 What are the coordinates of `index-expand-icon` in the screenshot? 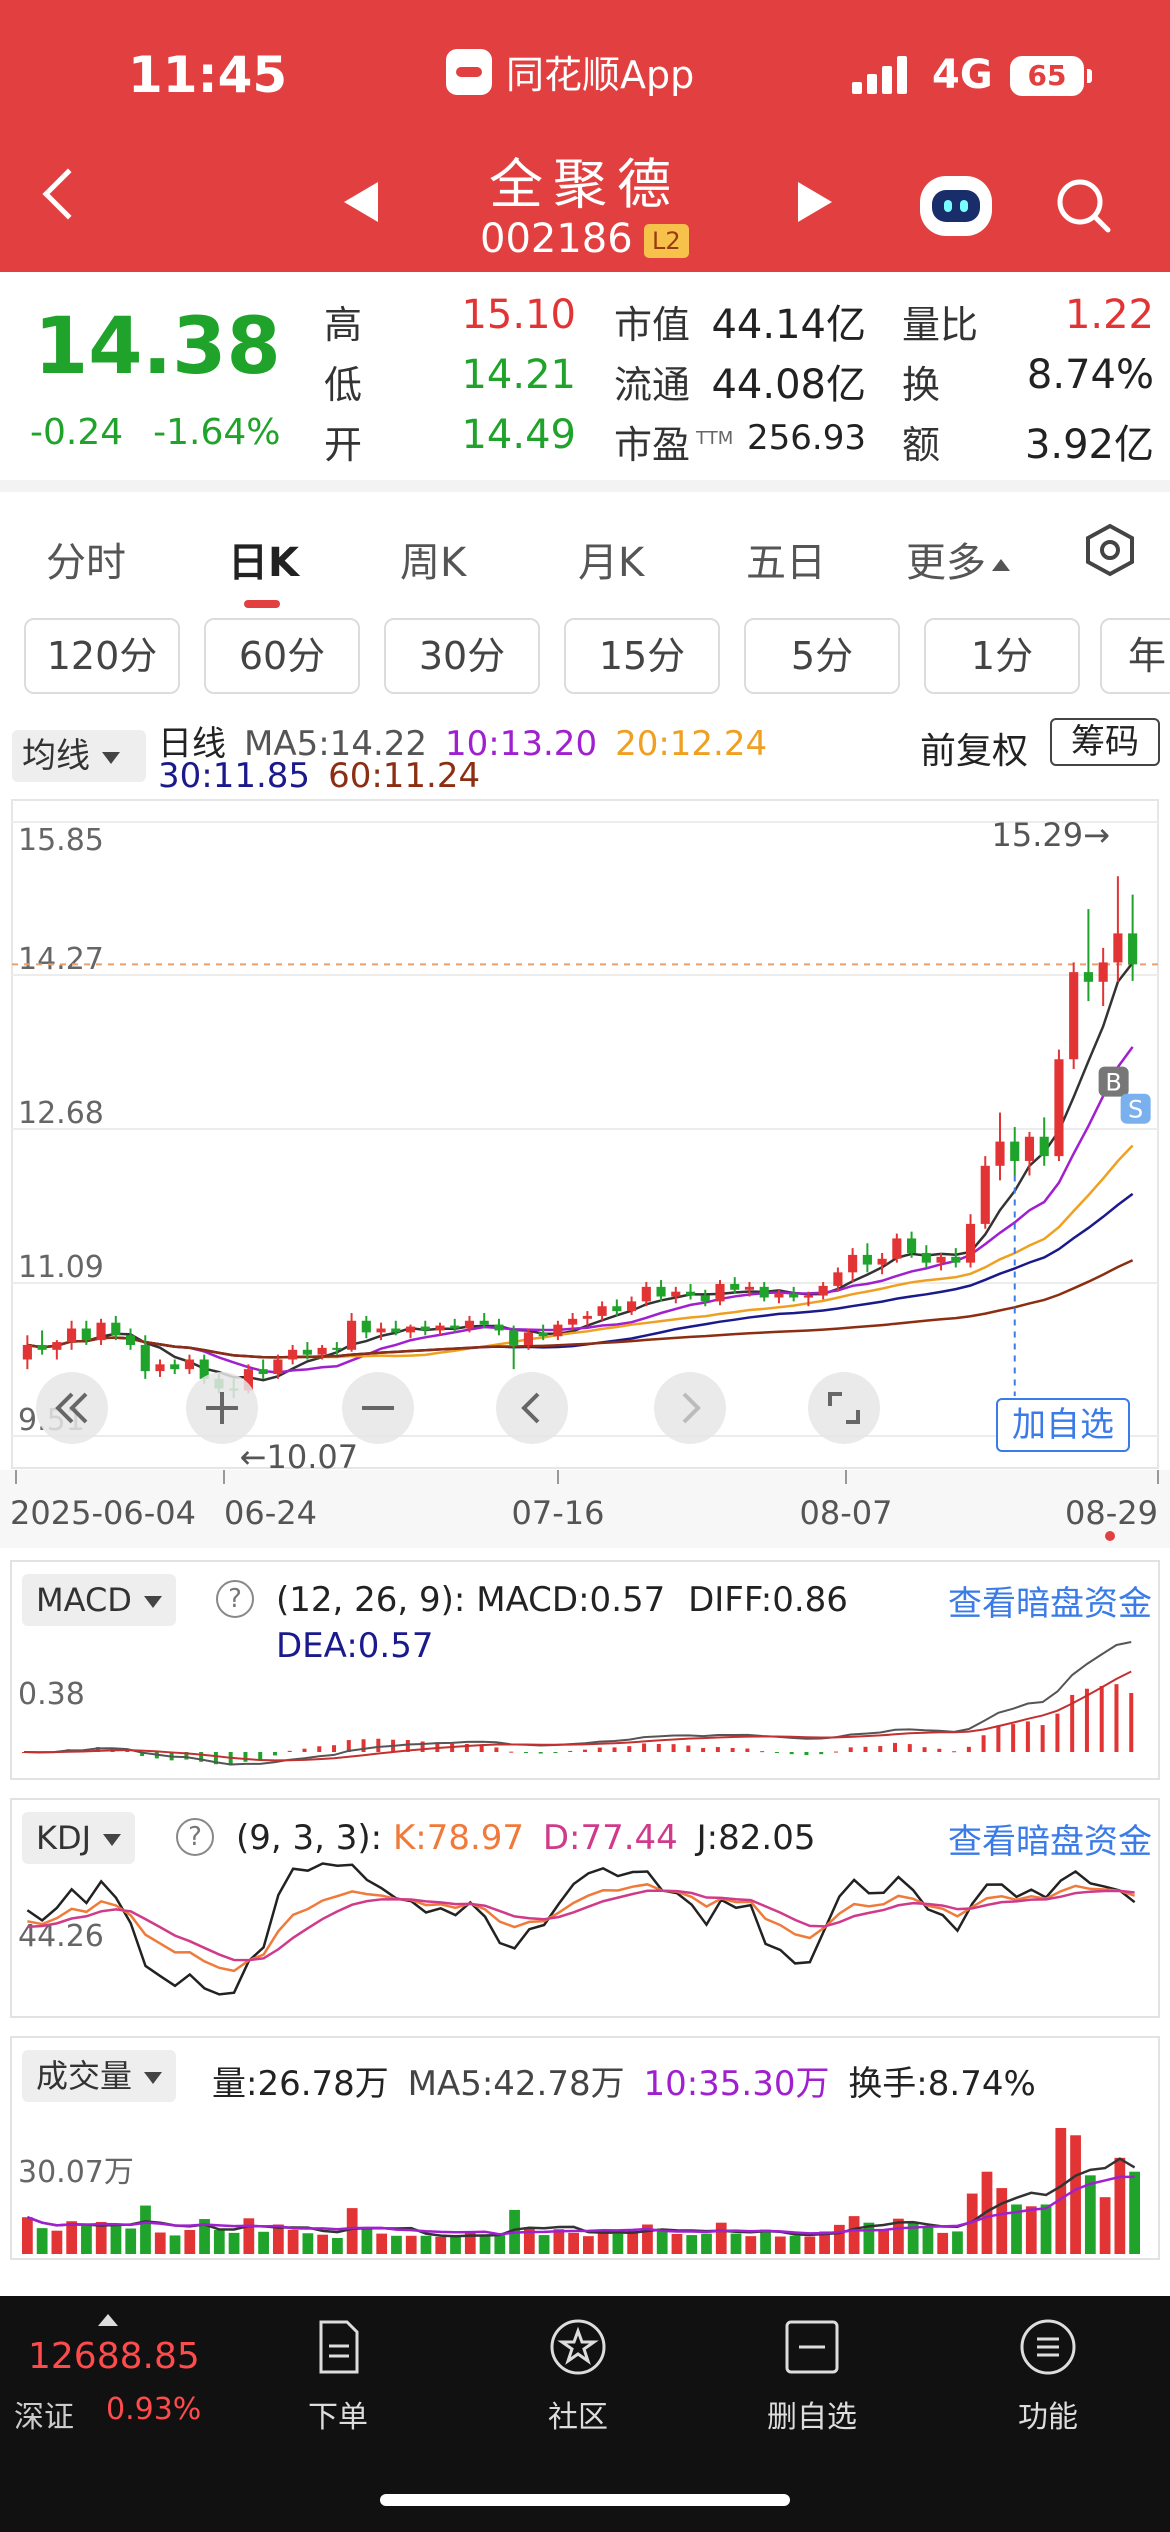 It's located at (108, 2320).